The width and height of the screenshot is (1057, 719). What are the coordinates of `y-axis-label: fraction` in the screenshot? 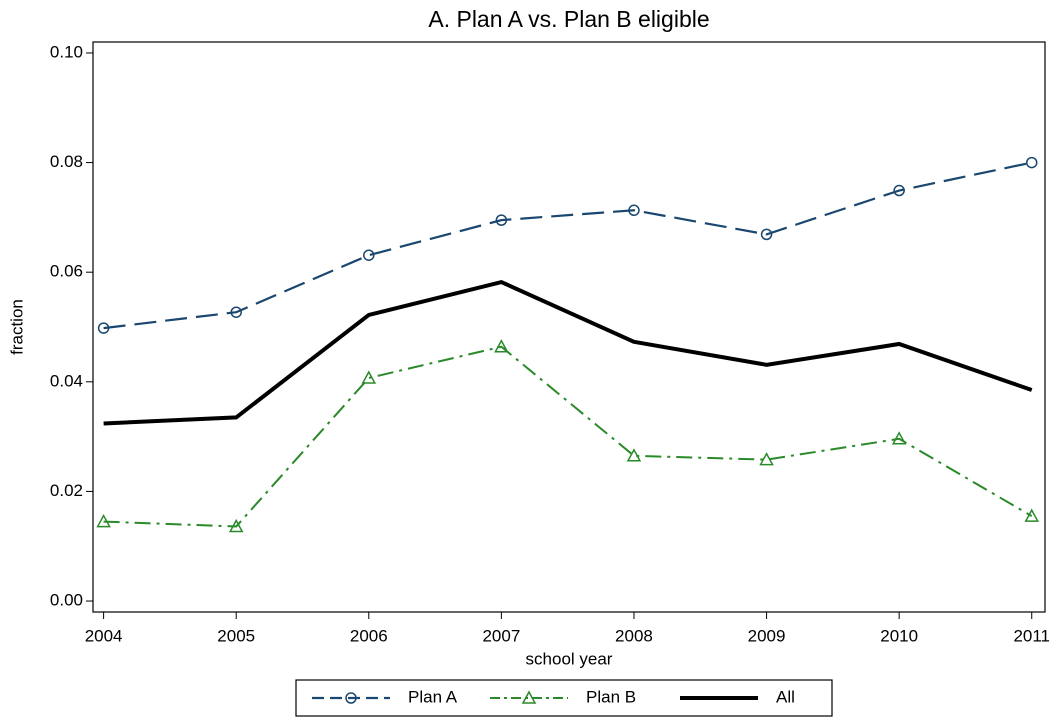 It's located at (16, 327).